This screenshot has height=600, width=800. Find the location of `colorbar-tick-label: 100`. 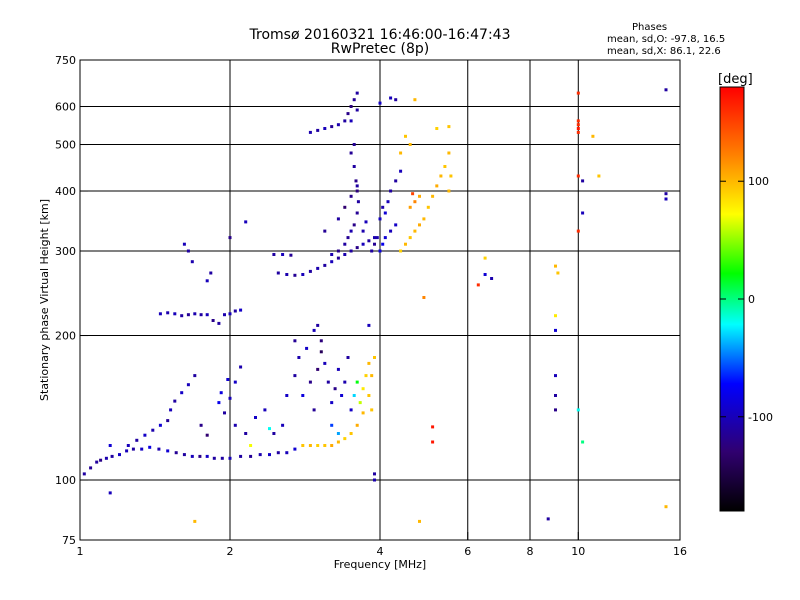

colorbar-tick-label: 100 is located at coordinates (758, 181).